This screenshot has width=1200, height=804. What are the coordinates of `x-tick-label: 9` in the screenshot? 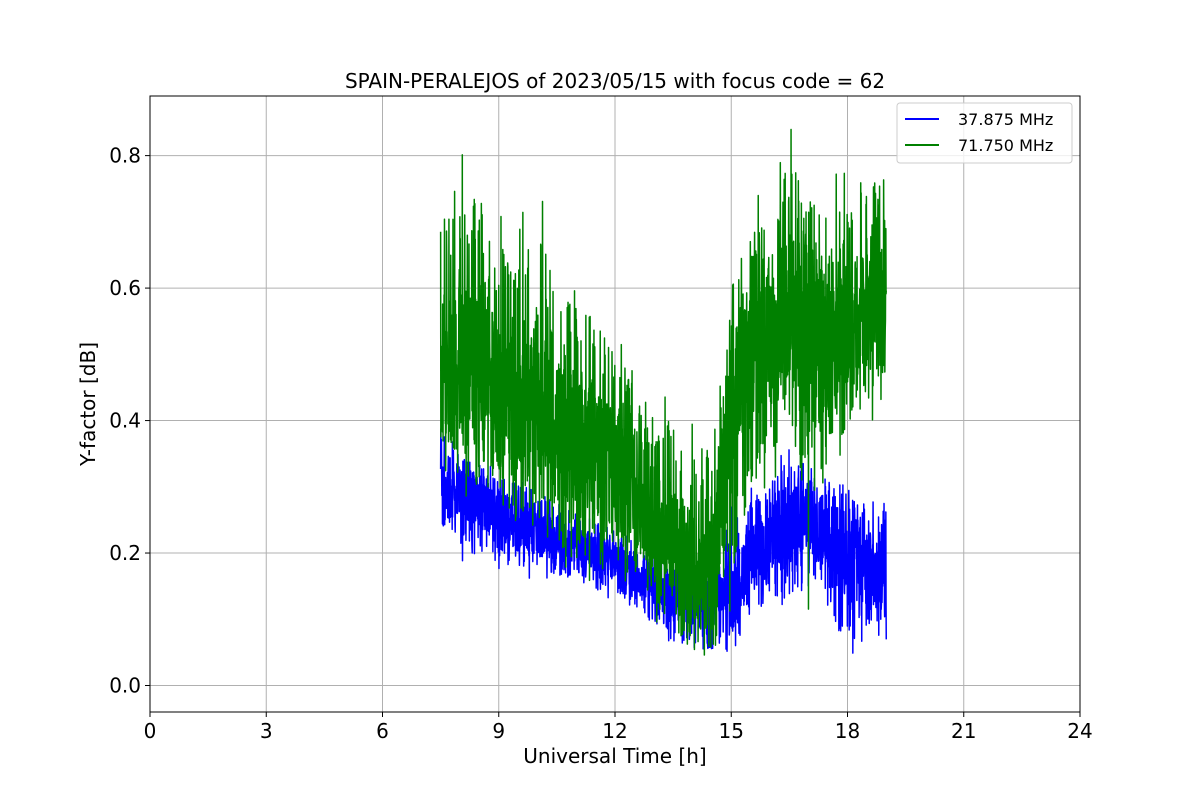 It's located at (498, 731).